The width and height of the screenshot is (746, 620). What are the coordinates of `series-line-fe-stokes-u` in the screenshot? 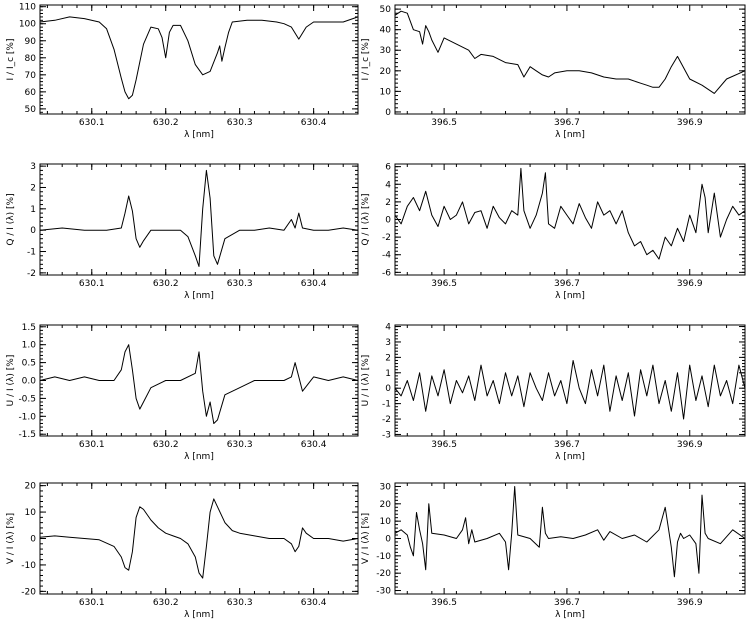 It's located at (199, 384).